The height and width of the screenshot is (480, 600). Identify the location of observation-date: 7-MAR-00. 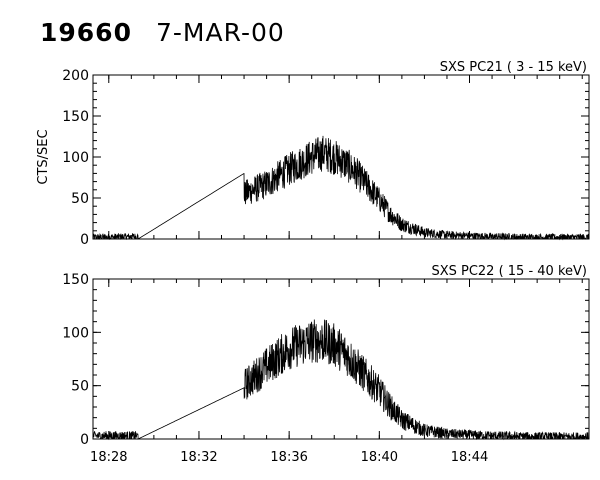
(220, 32).